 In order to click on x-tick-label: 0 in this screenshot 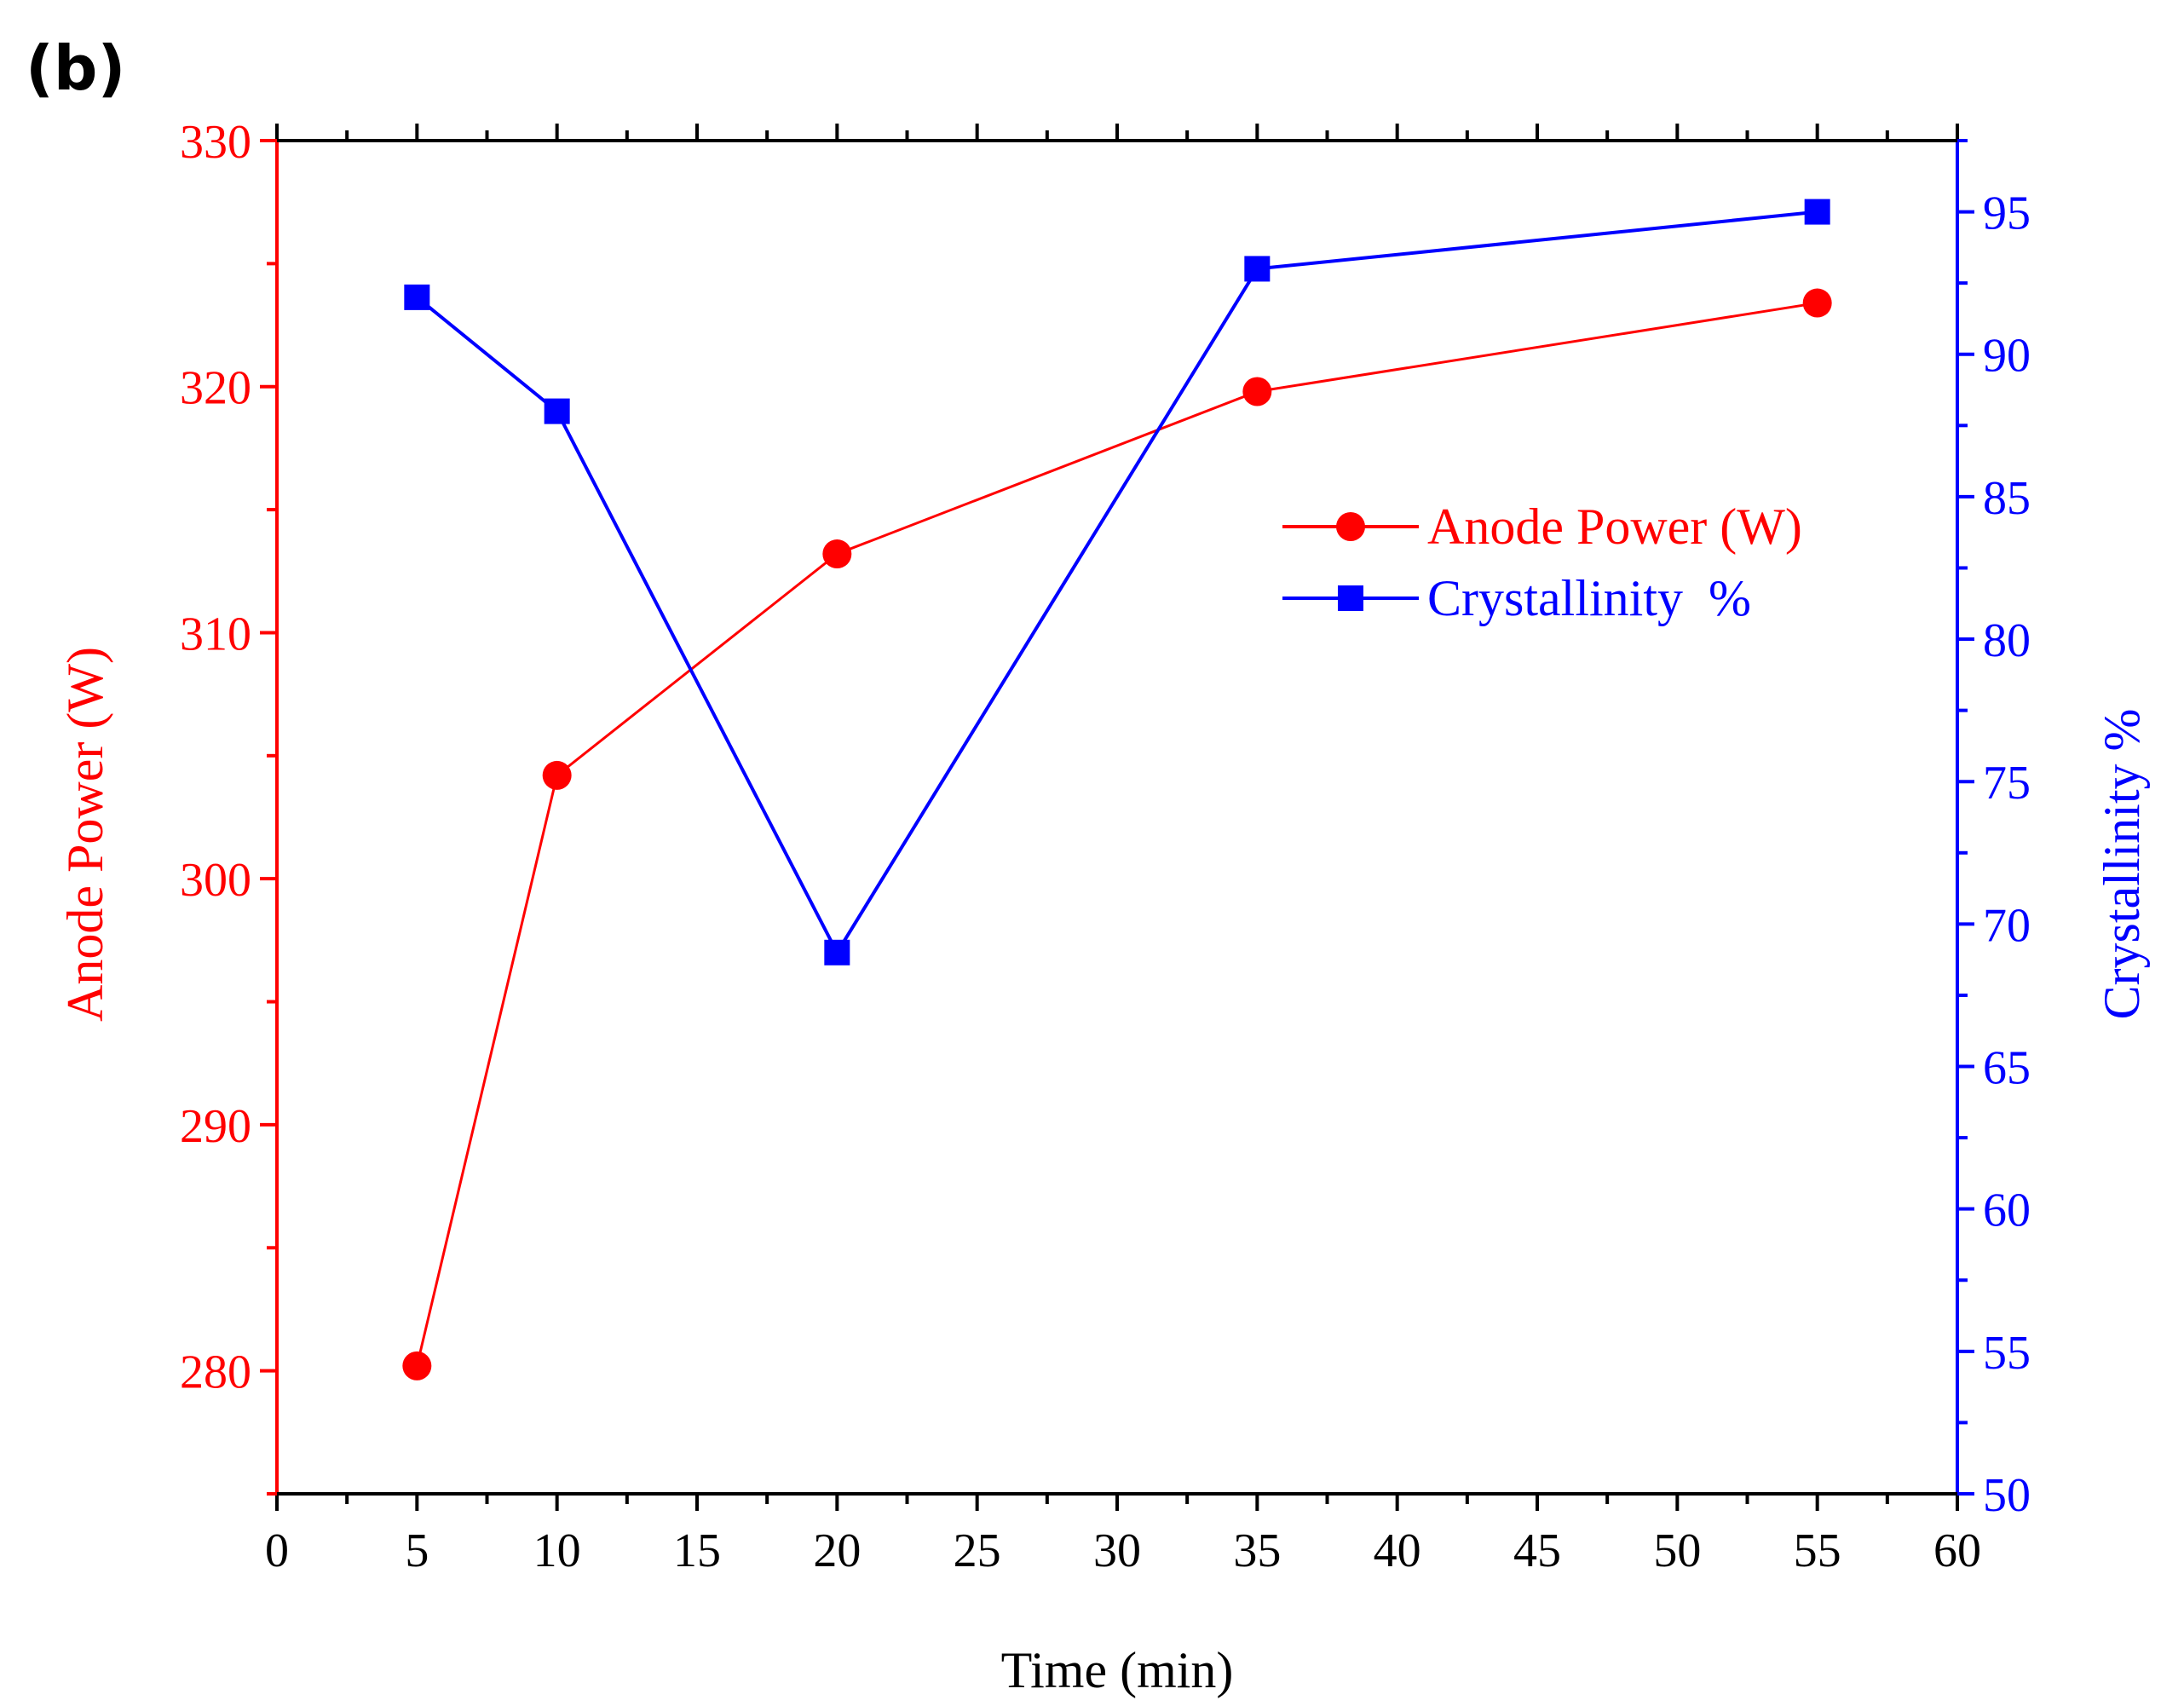, I will do `click(277, 1550)`.